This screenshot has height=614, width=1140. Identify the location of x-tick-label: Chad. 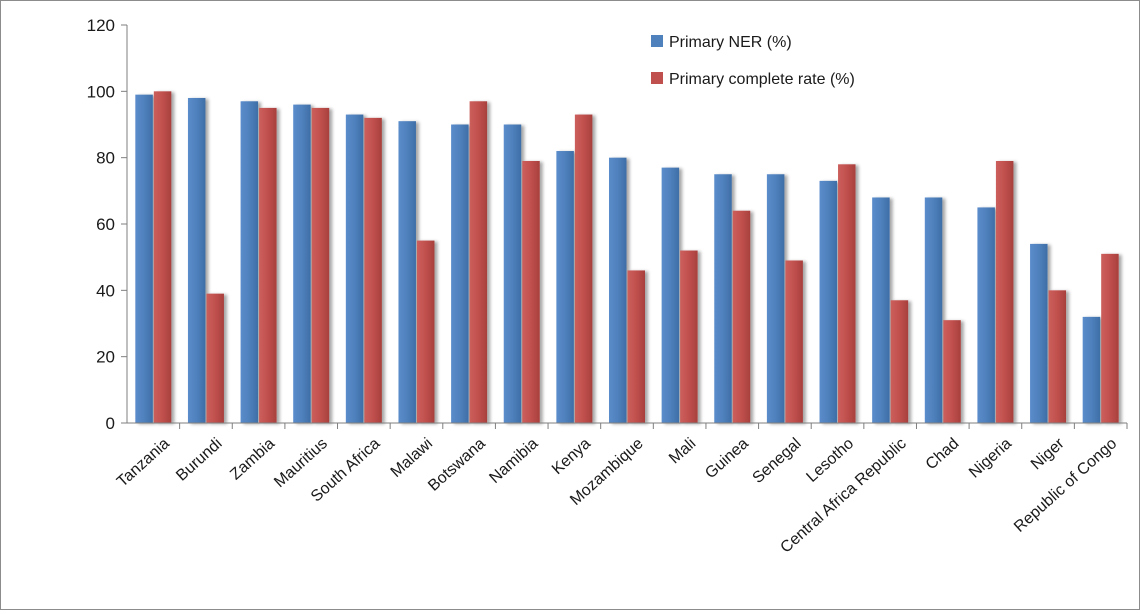
(943, 454).